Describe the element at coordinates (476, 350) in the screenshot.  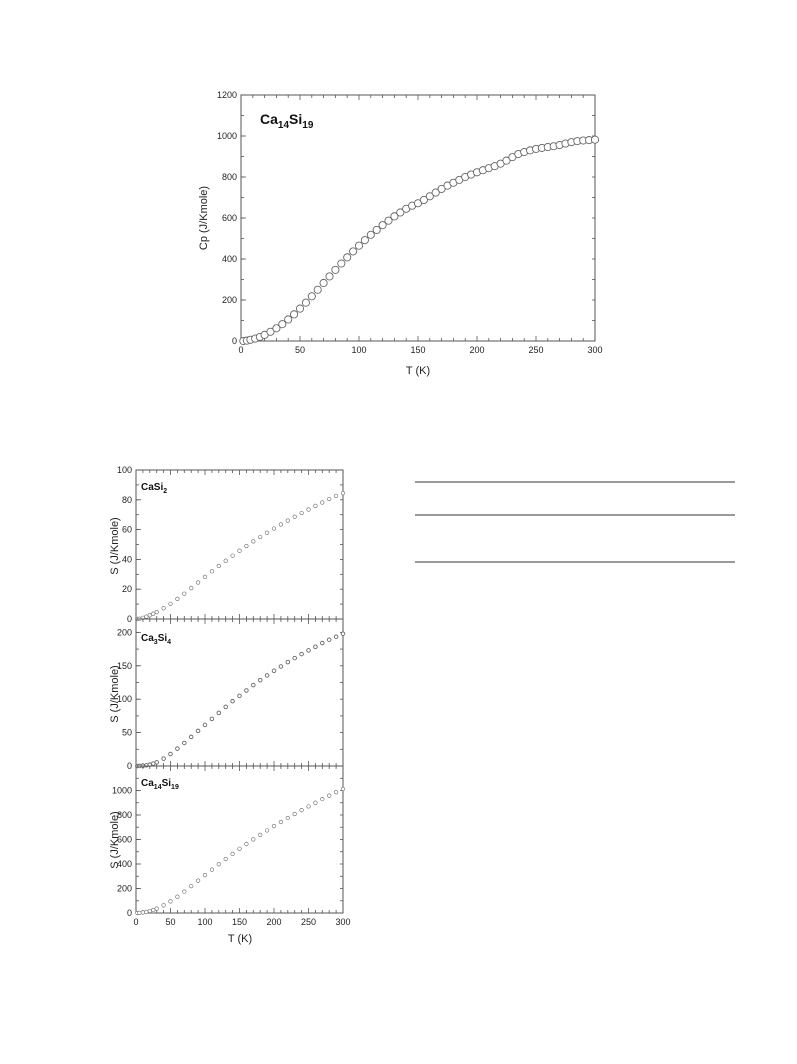
I see `cp-x-tick-label: 200` at that location.